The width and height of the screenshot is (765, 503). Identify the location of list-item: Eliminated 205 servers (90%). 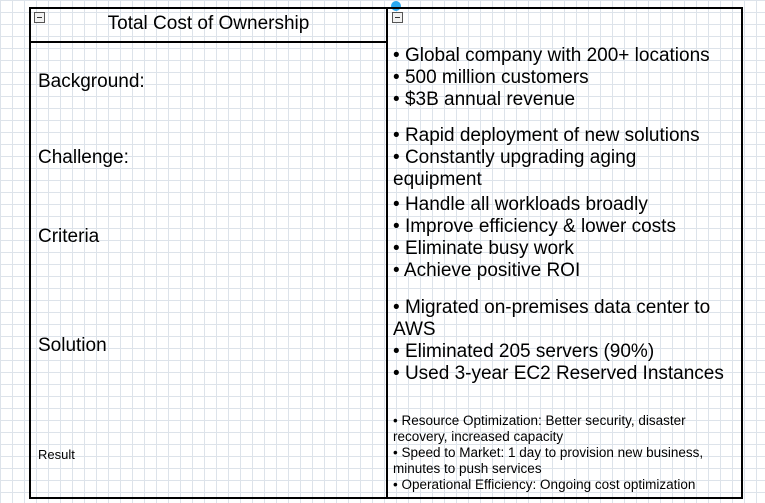
(565, 352).